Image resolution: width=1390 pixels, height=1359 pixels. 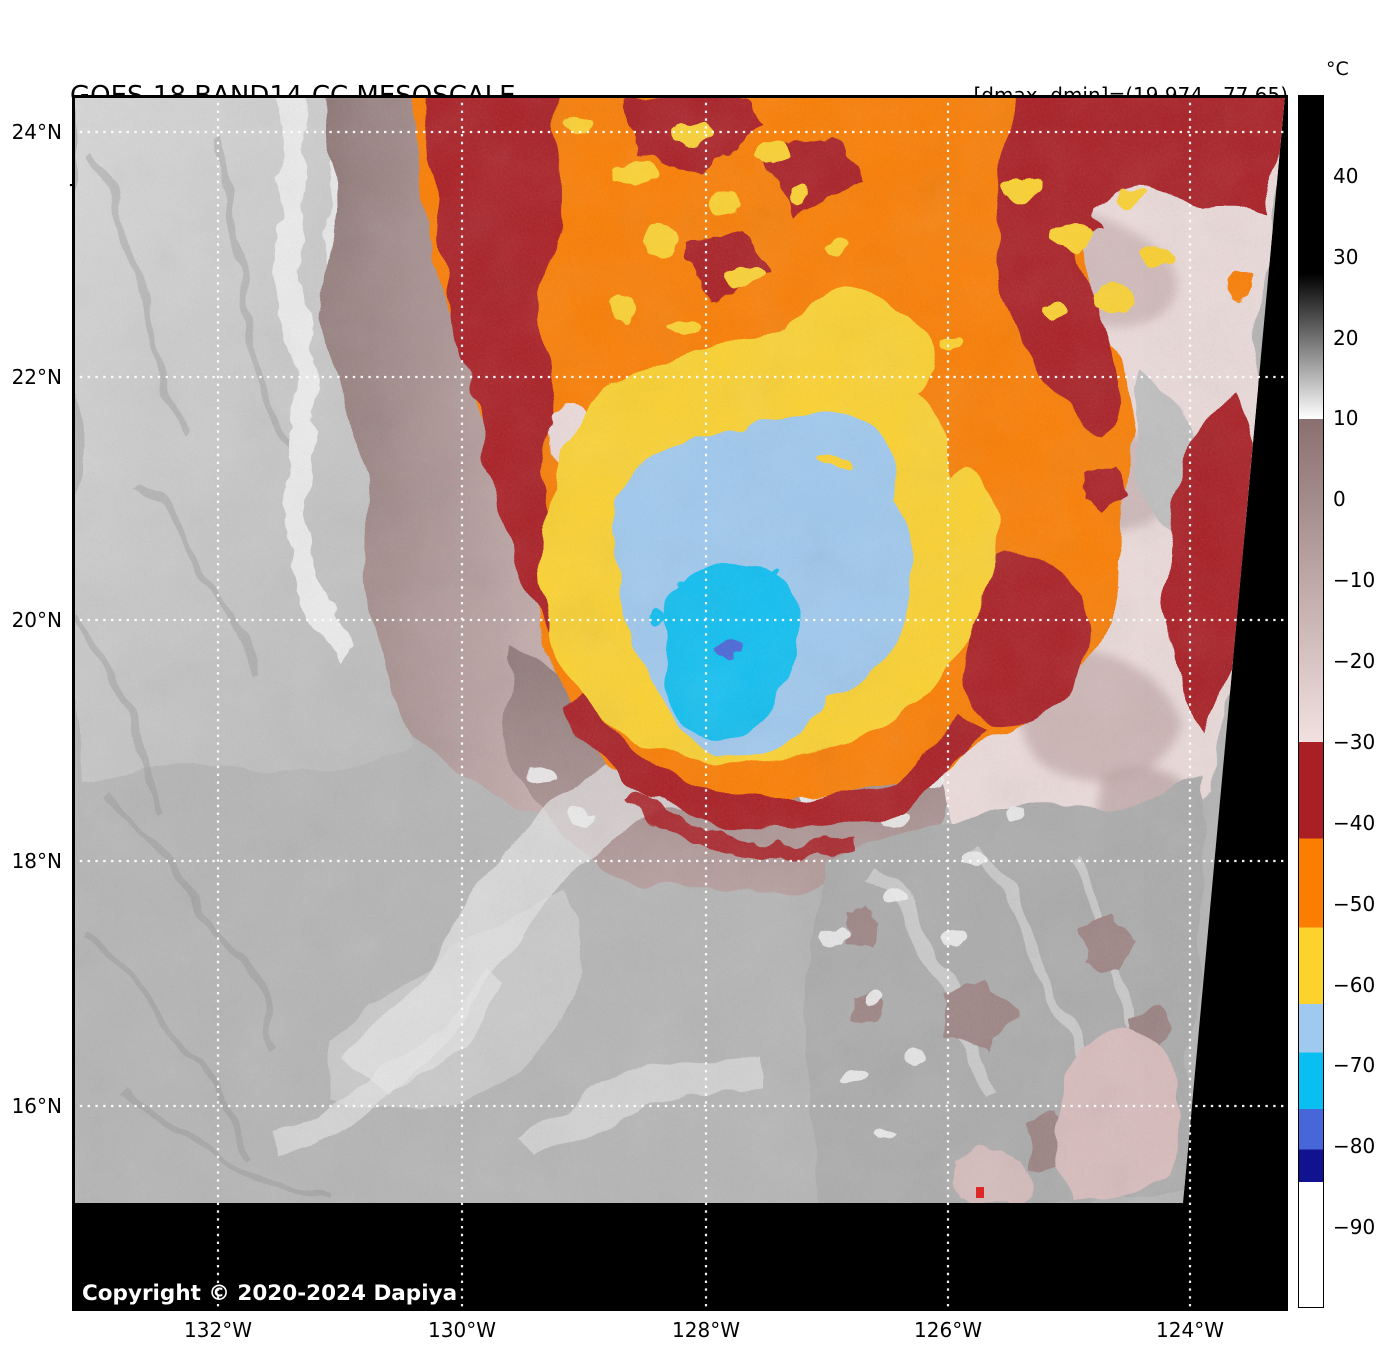 What do you see at coordinates (36, 620) in the screenshot?
I see `lat-axis-label: 20°N` at bounding box center [36, 620].